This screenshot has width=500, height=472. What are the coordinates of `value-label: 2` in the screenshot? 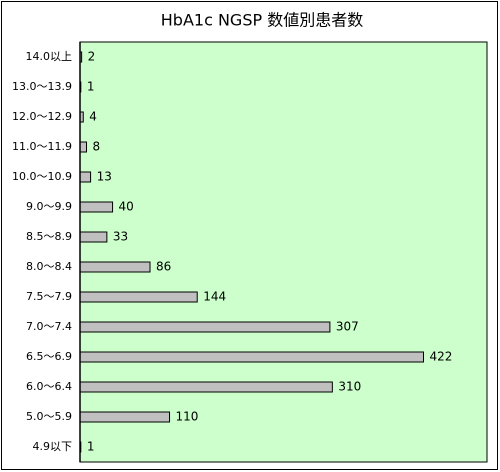 It's located at (92, 57).